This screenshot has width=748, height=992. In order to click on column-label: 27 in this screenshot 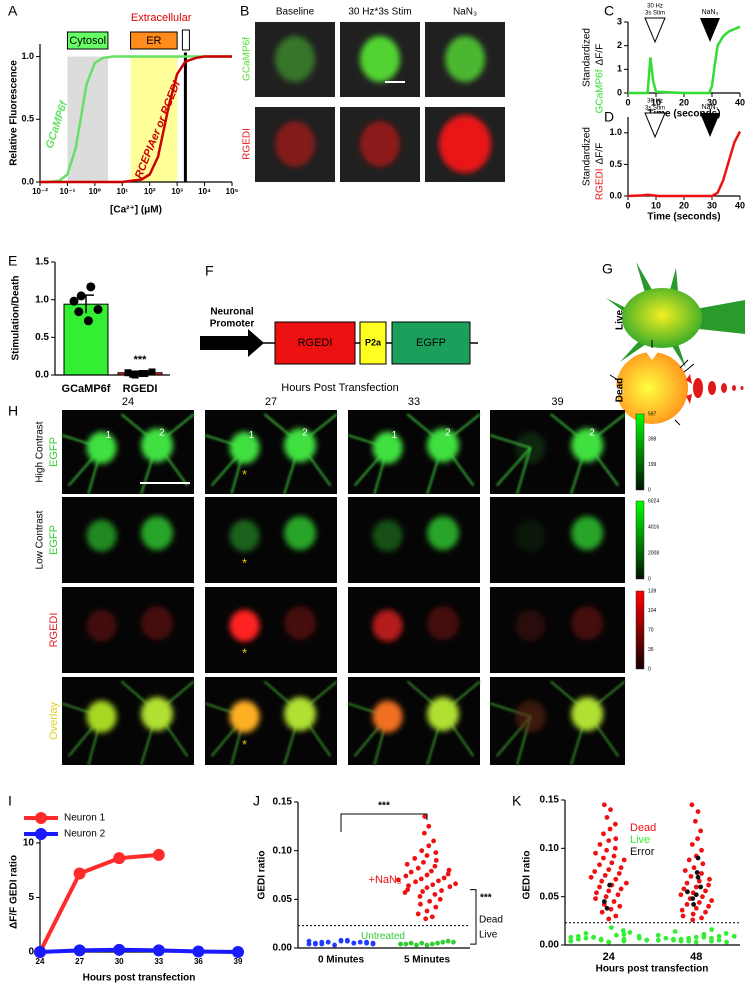, I will do `click(271, 402)`.